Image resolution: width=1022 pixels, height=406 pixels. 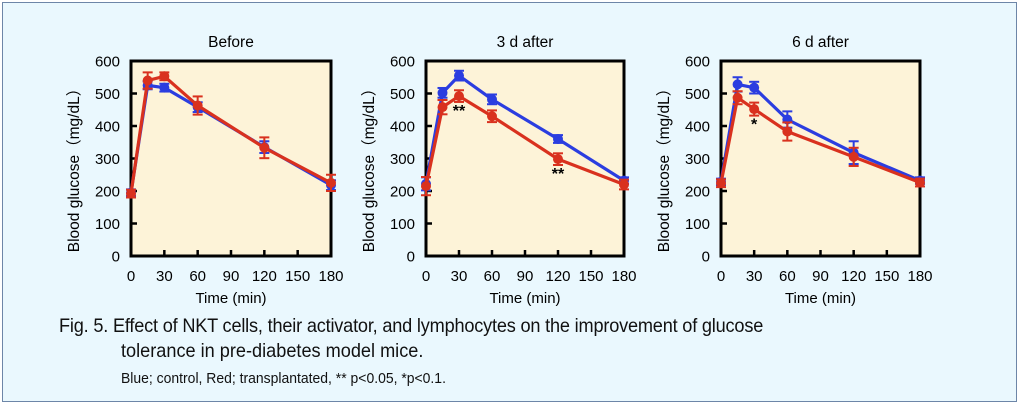 What do you see at coordinates (525, 42) in the screenshot?
I see `chart-title: 3 d after` at bounding box center [525, 42].